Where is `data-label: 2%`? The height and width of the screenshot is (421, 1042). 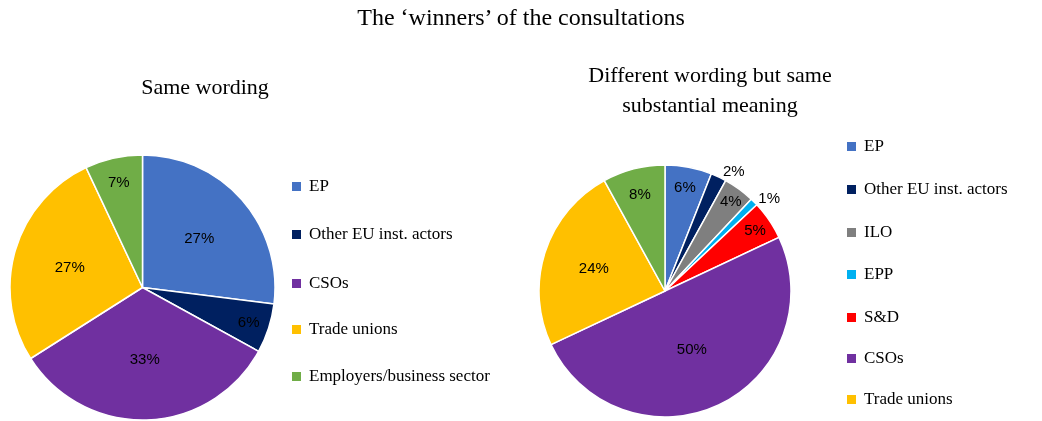
data-label: 2% is located at coordinates (733, 170).